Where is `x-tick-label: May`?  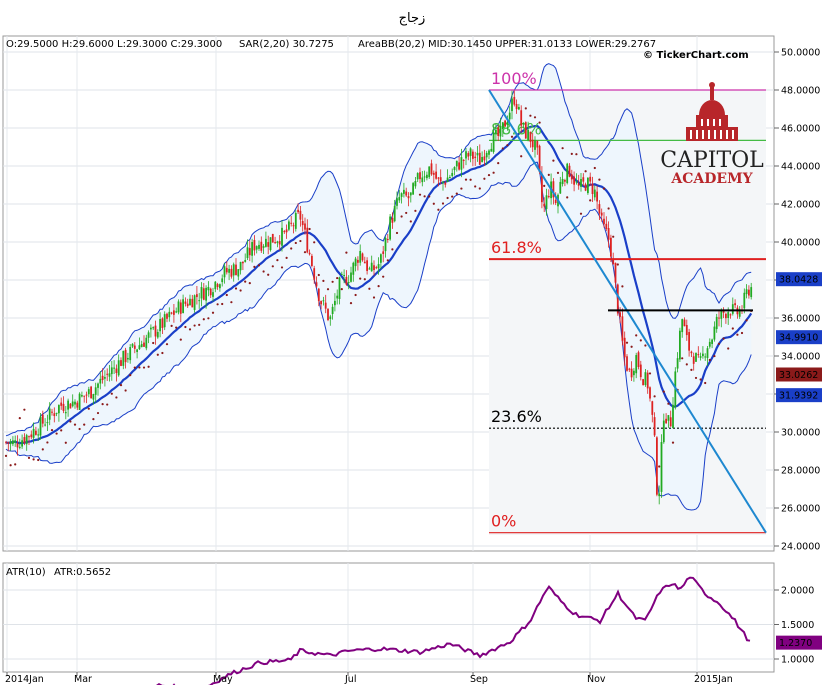
x-tick-label: May is located at coordinates (223, 679).